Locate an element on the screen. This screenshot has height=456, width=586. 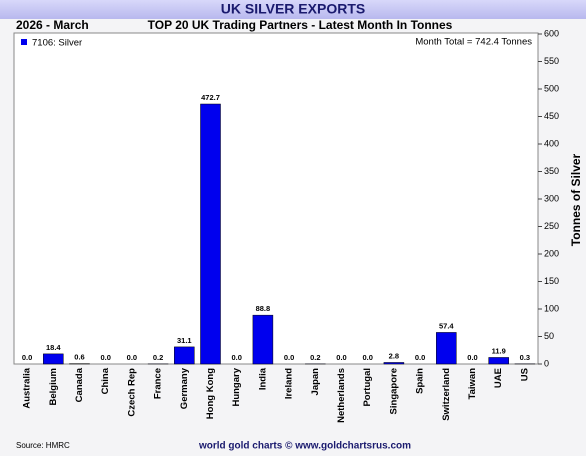
y-tick-label: 100 is located at coordinates (551, 308).